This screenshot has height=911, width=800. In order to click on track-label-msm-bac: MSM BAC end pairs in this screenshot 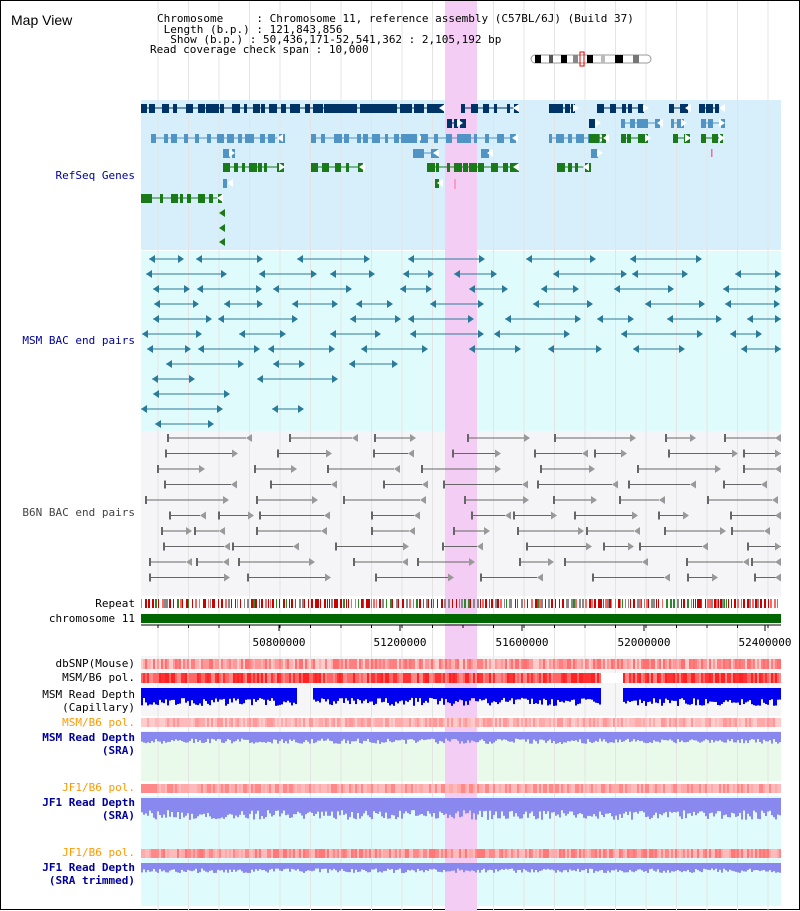, I will do `click(78, 340)`.